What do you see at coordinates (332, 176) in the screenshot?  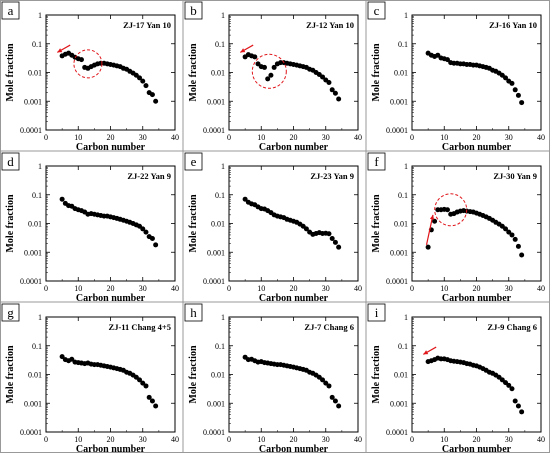 I see `chart-title: ZJ-23 Yan 9` at bounding box center [332, 176].